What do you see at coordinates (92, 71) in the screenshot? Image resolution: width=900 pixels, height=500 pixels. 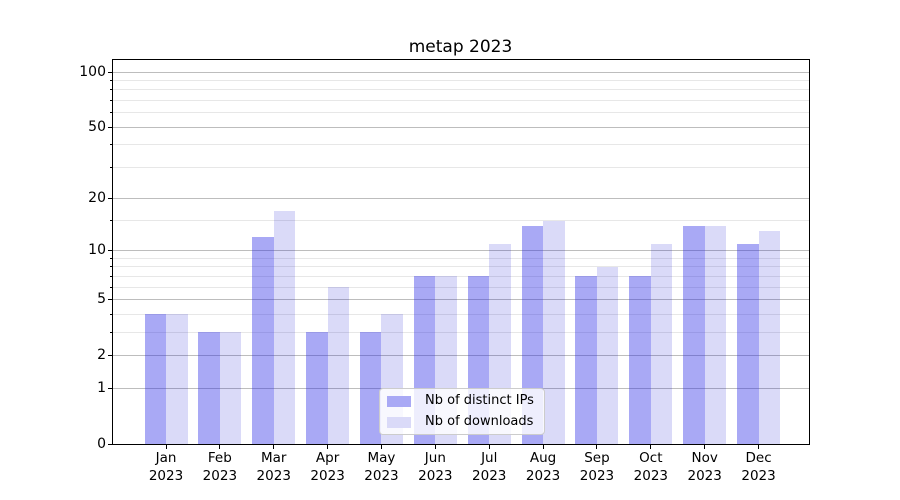 I see `y-tick-label: 100` at bounding box center [92, 71].